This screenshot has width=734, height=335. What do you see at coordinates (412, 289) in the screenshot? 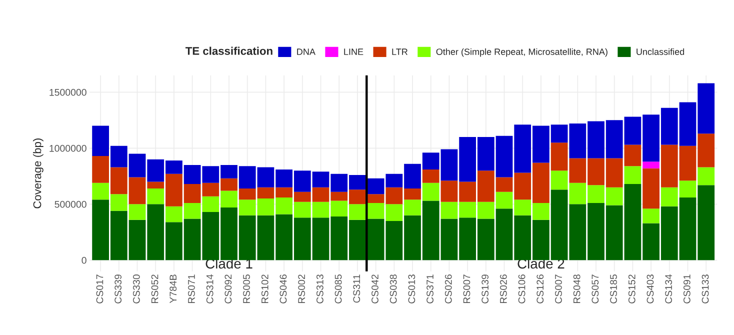
I see `x-tick-label: CS013` at bounding box center [412, 289].